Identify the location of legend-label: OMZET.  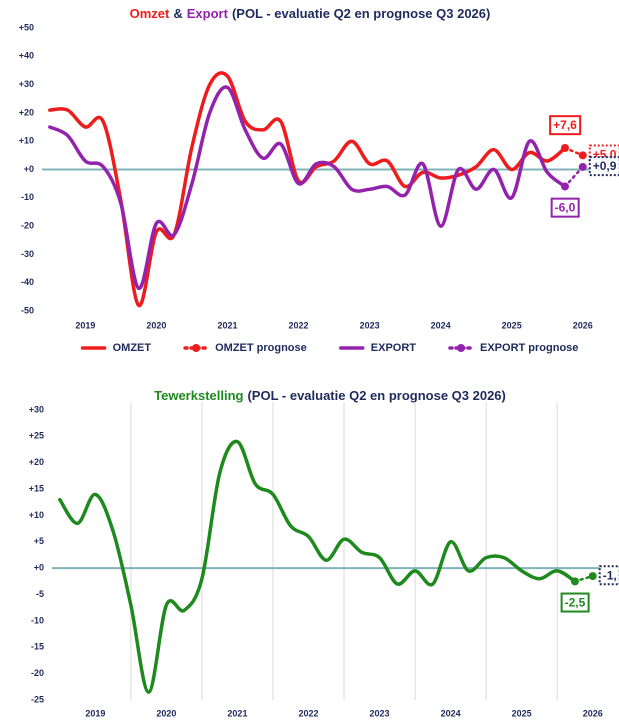
(132, 348).